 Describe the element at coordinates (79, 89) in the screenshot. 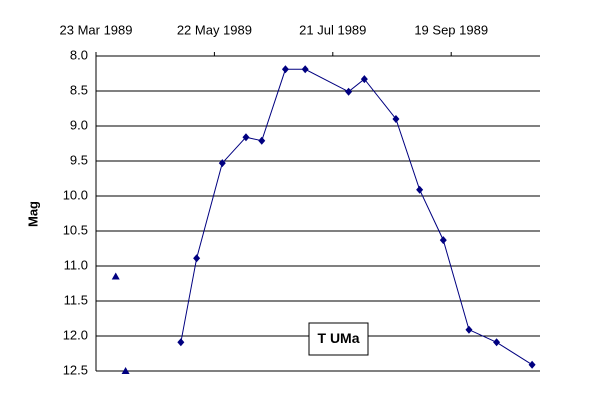

I see `y-tick-label: 8.5` at that location.